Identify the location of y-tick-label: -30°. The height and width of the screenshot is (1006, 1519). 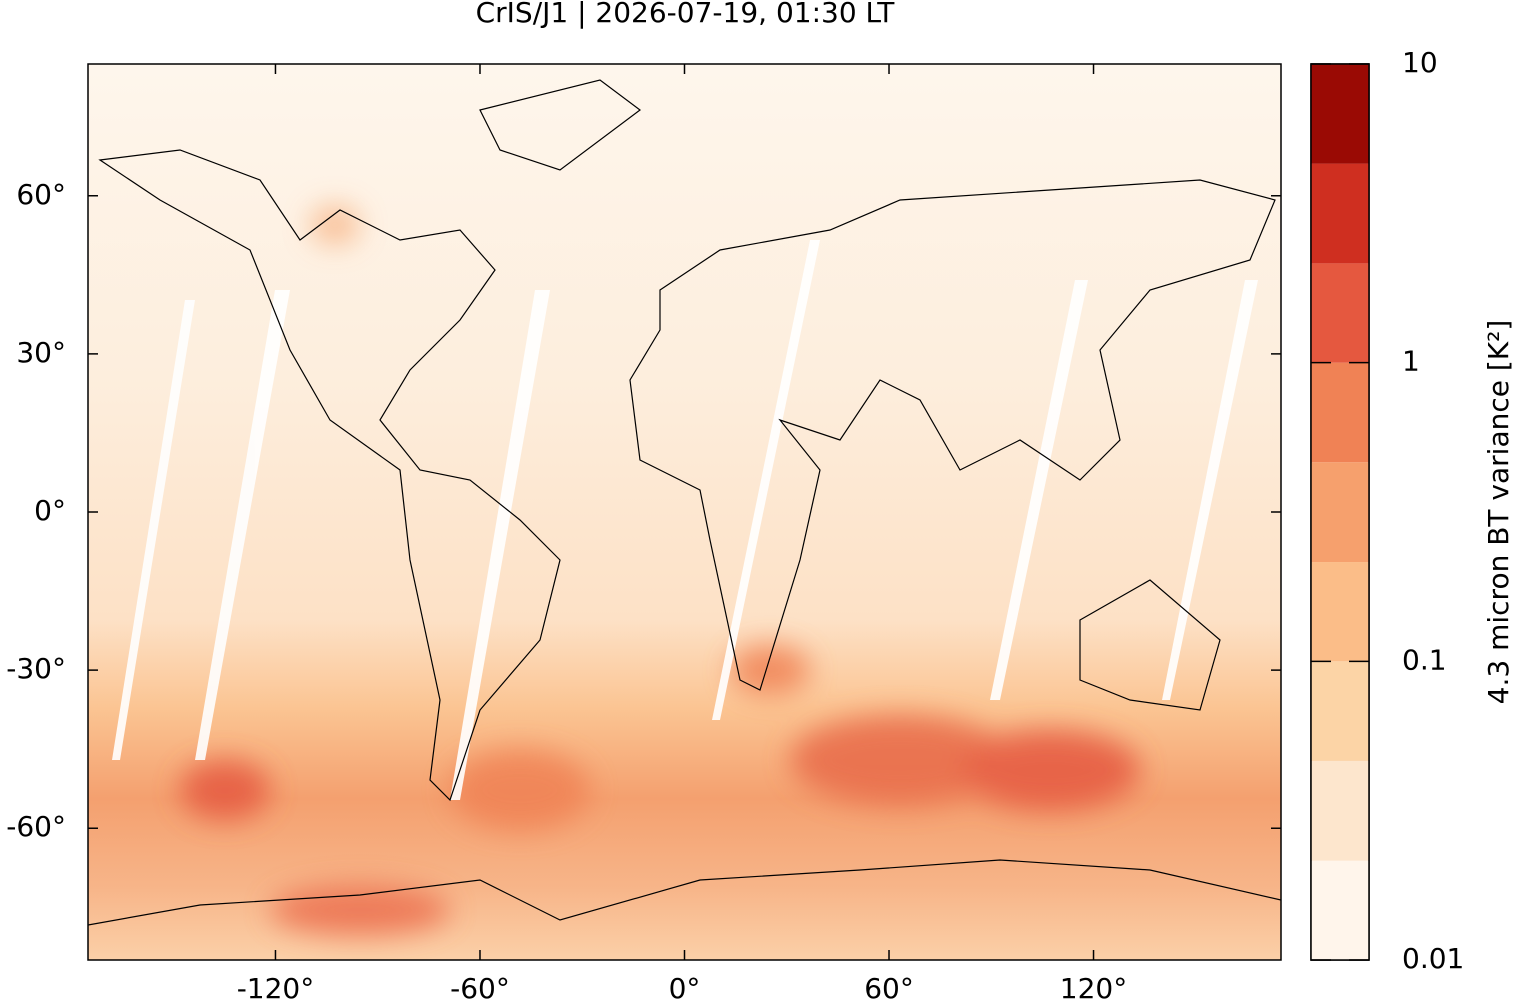
(36, 668).